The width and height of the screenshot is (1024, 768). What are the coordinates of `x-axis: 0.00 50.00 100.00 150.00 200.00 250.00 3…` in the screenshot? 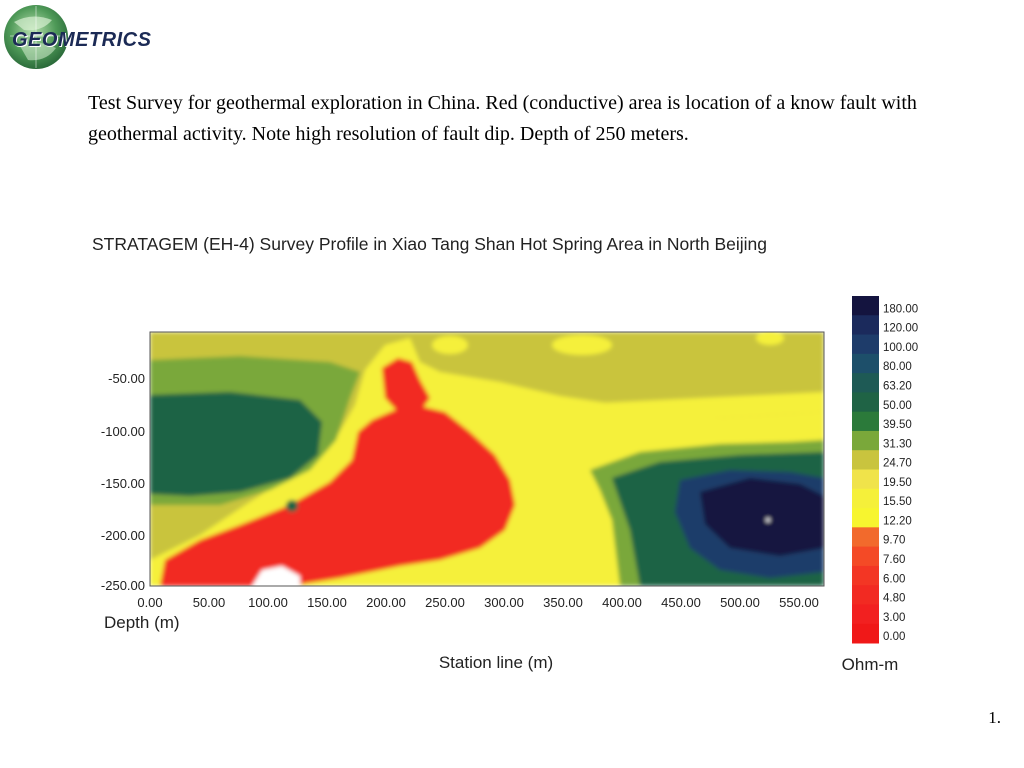 It's located at (478, 602).